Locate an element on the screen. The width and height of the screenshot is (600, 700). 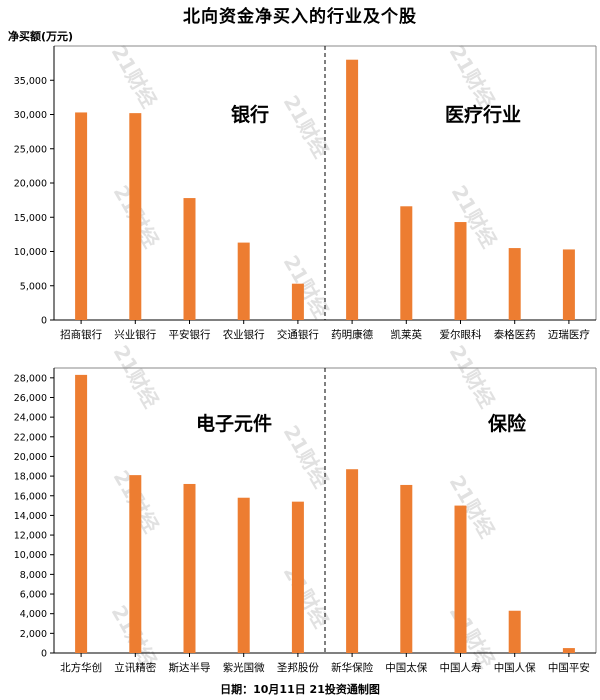
y-tick-label: 14,000 is located at coordinates (30, 516).